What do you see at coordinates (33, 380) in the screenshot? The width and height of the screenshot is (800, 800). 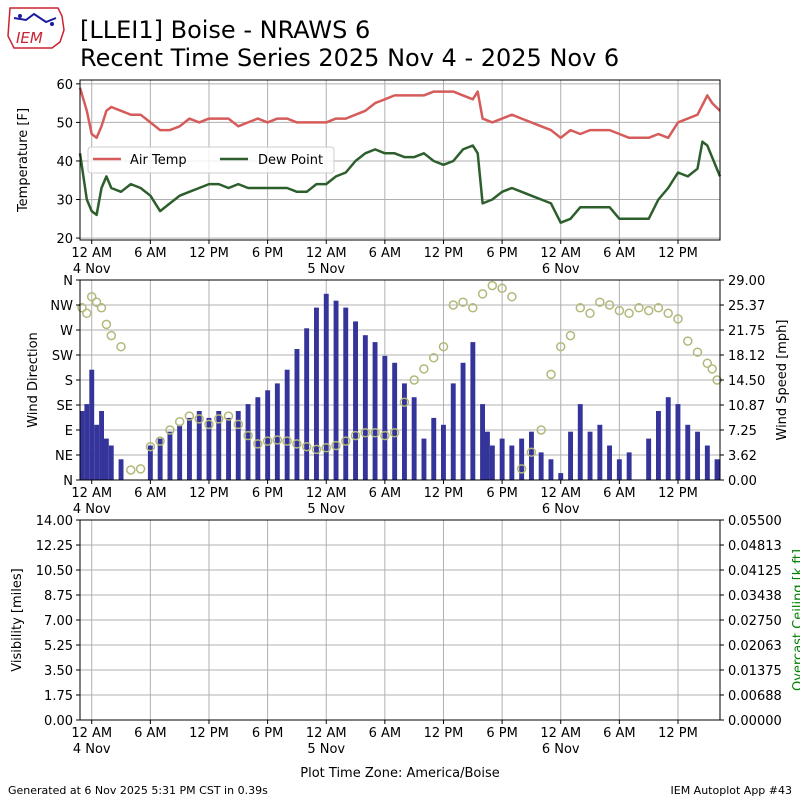 I see `wind-direction-ylabel: Wind Direction` at bounding box center [33, 380].